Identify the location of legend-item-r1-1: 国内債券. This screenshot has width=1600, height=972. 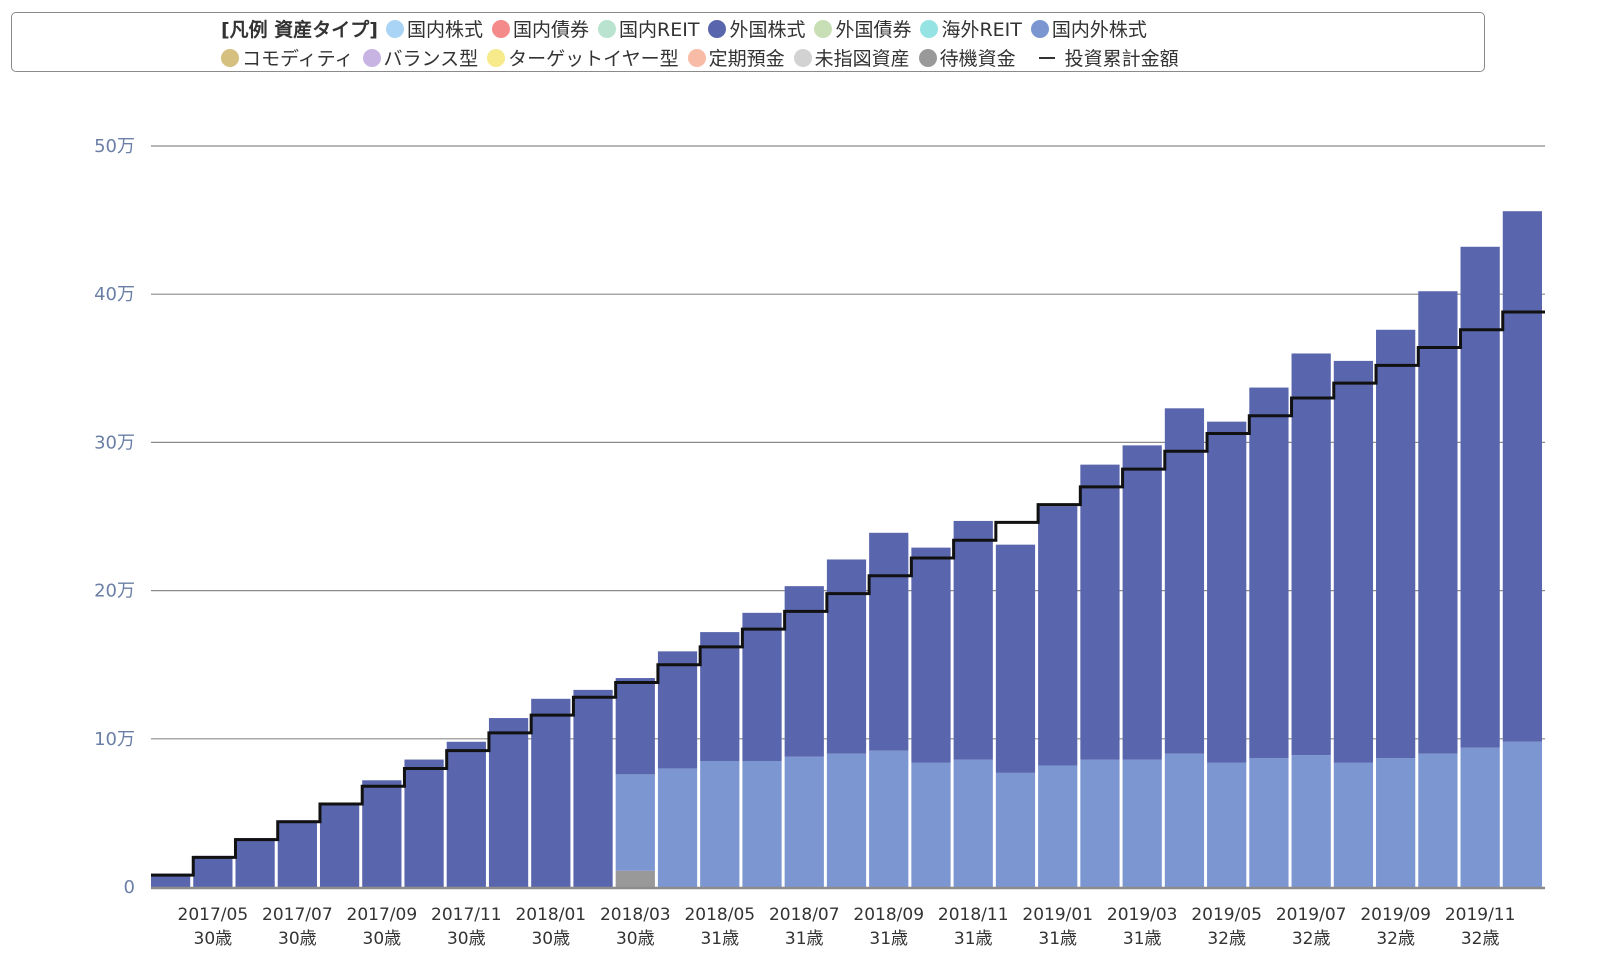
(540, 28).